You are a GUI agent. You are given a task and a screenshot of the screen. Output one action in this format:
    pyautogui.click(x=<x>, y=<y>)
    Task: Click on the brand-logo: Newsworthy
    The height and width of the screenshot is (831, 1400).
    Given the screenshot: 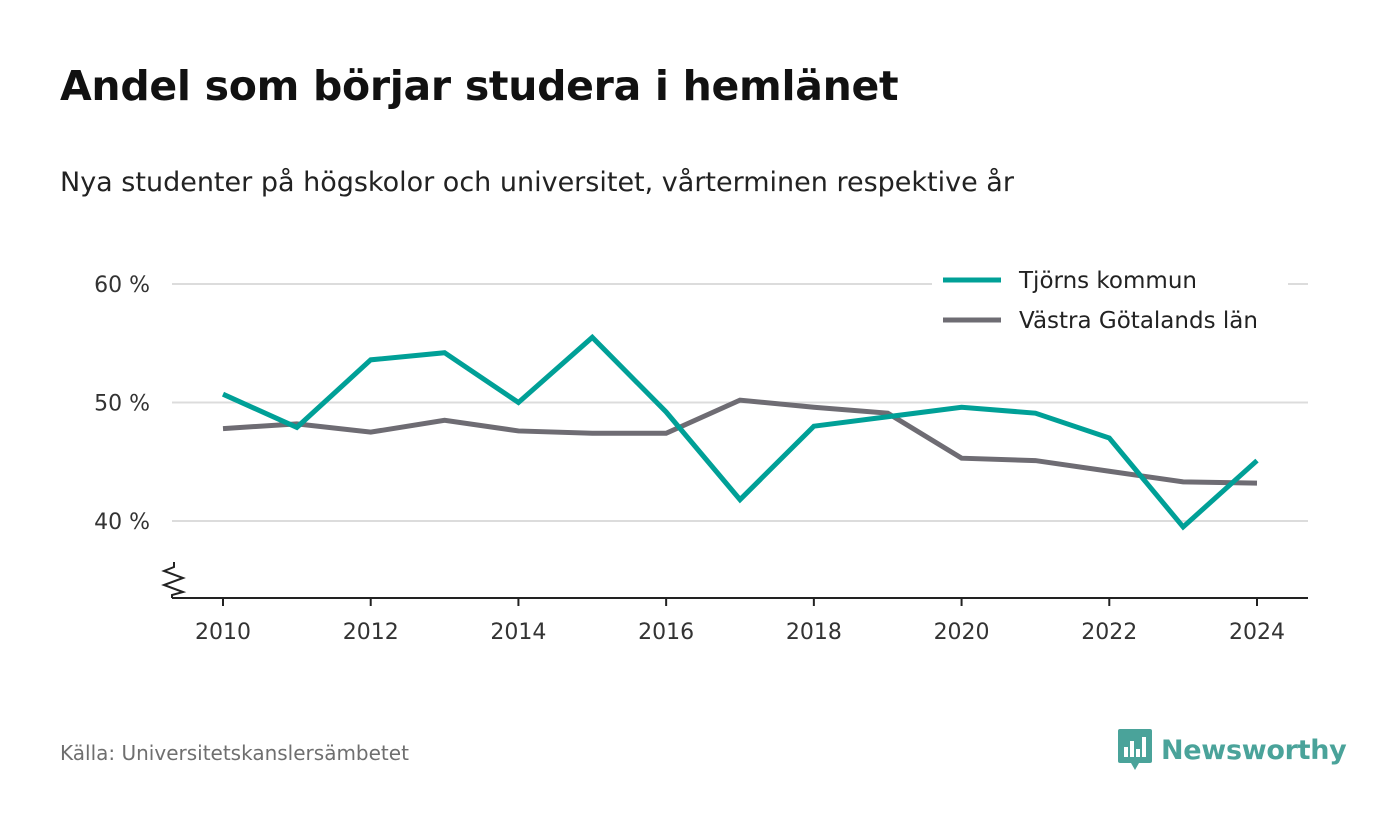 What is the action you would take?
    pyautogui.click(x=1232, y=750)
    